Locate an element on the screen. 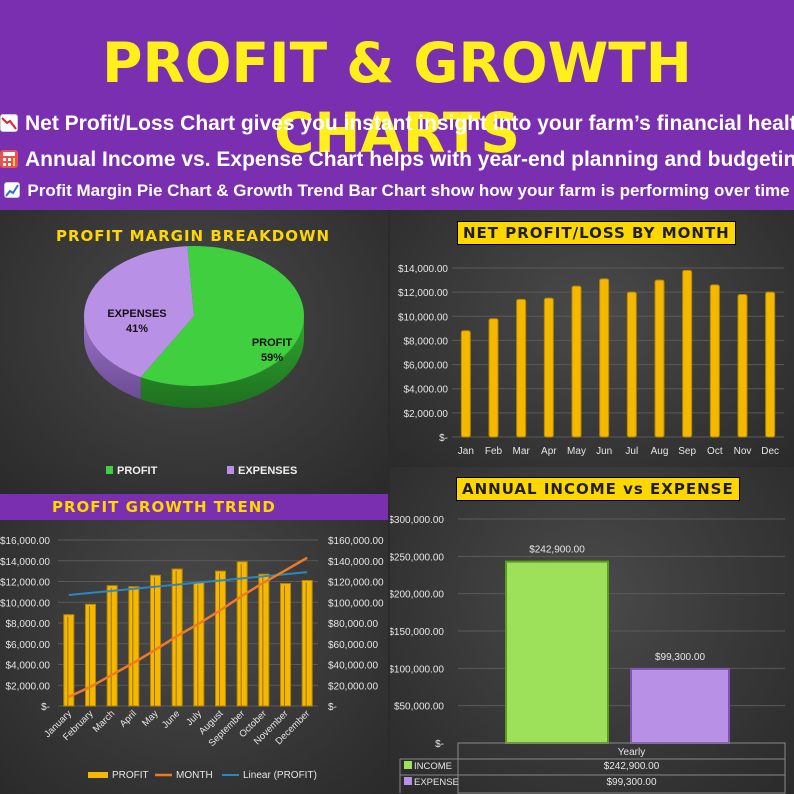 This screenshot has width=794, height=794. x-tick-label: Jan is located at coordinates (466, 451).